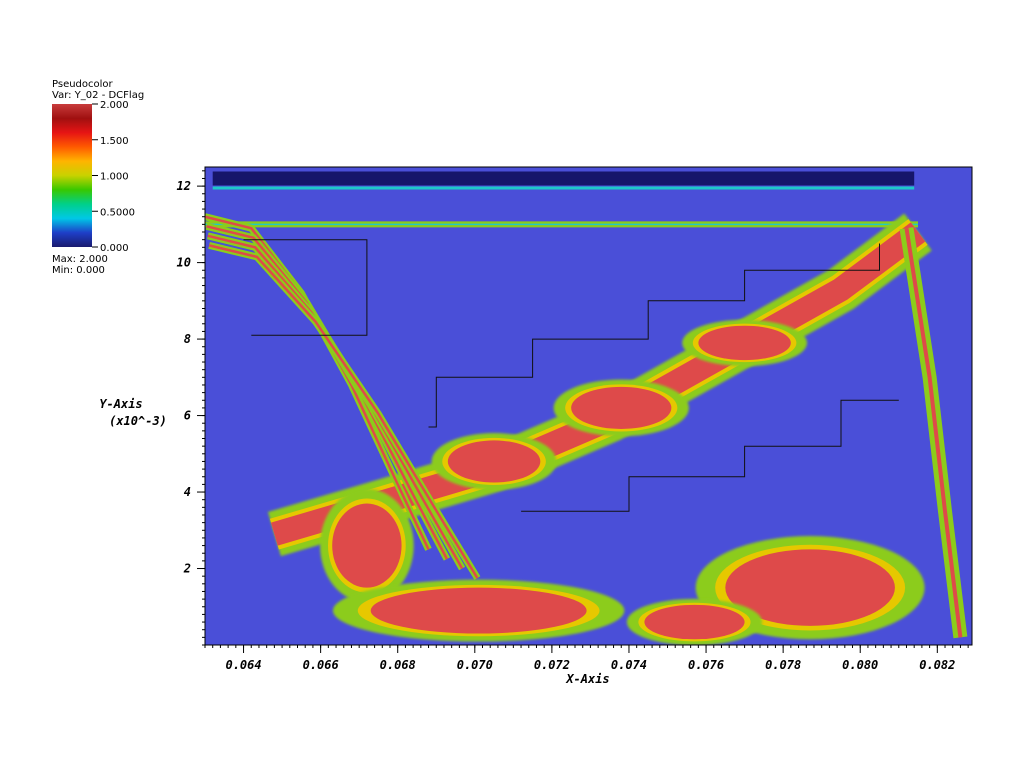 The width and height of the screenshot is (1024, 760). I want to click on x-tick-label: 0.070, so click(475, 665).